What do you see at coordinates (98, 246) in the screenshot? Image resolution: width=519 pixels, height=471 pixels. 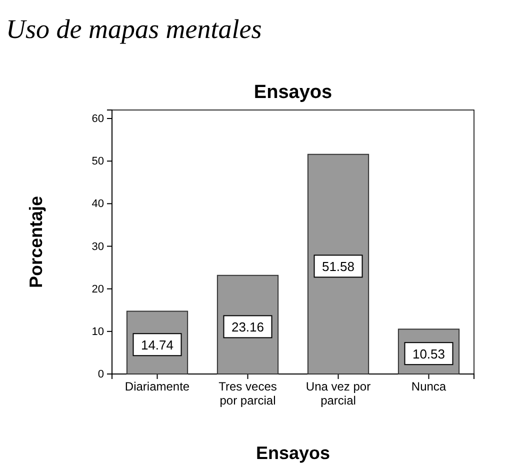 I see `y-tick-label: 30` at bounding box center [98, 246].